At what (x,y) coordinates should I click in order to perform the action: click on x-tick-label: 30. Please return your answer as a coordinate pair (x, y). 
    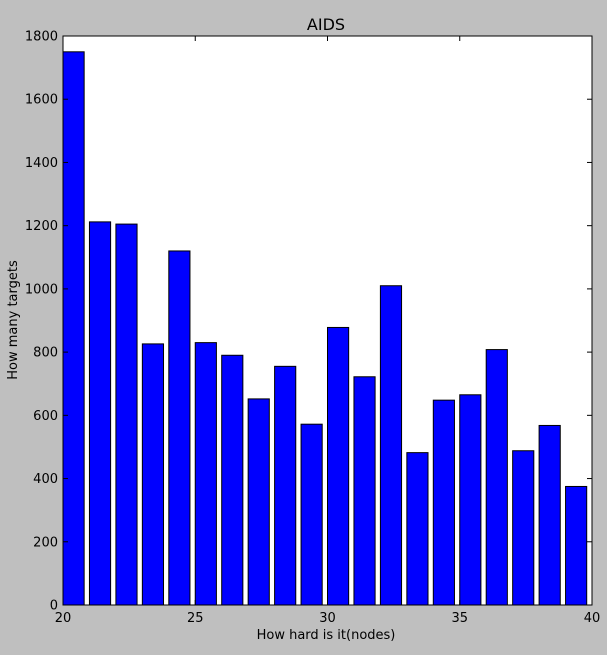
    Looking at the image, I should click on (327, 618).